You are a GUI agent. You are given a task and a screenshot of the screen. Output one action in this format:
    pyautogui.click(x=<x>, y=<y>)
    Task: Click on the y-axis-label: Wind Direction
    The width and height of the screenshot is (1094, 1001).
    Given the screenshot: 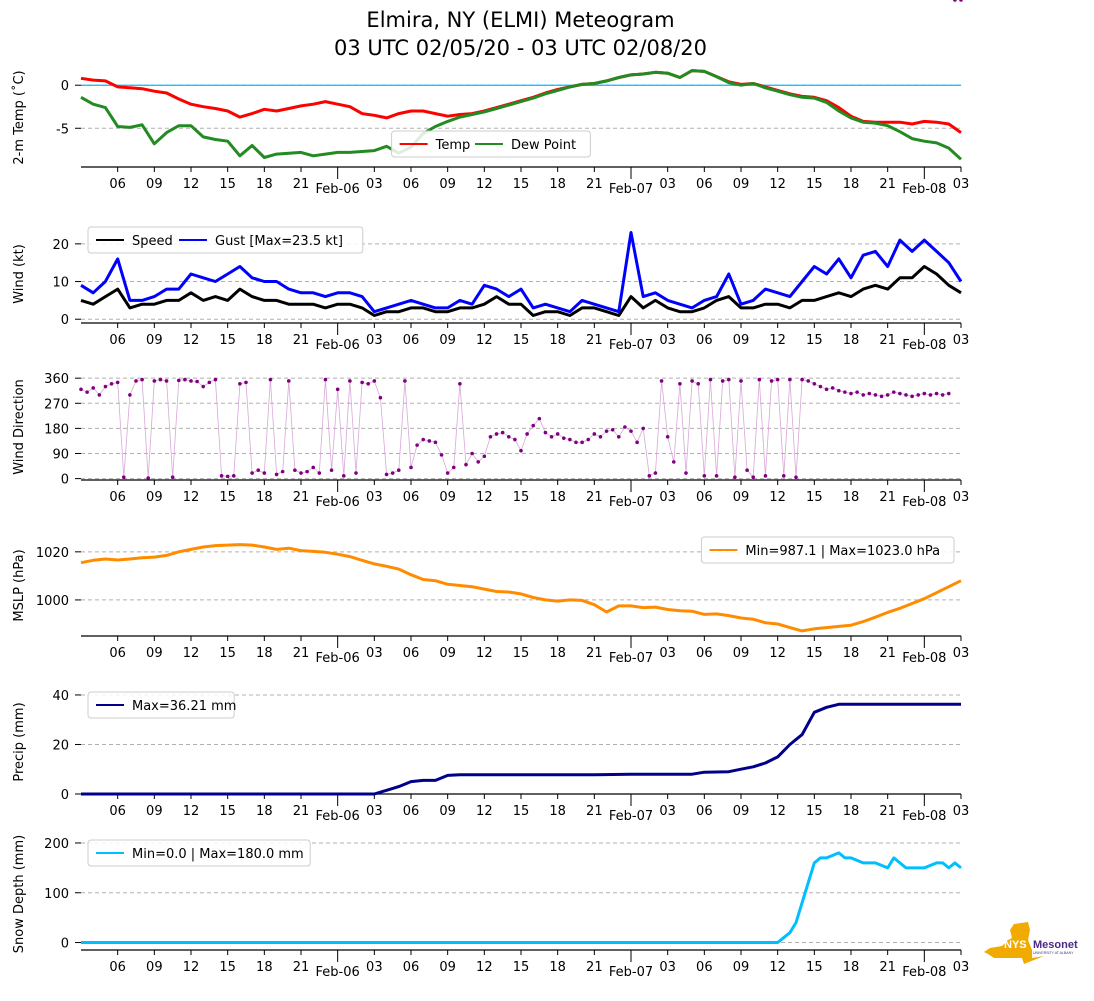 What is the action you would take?
    pyautogui.click(x=19, y=427)
    